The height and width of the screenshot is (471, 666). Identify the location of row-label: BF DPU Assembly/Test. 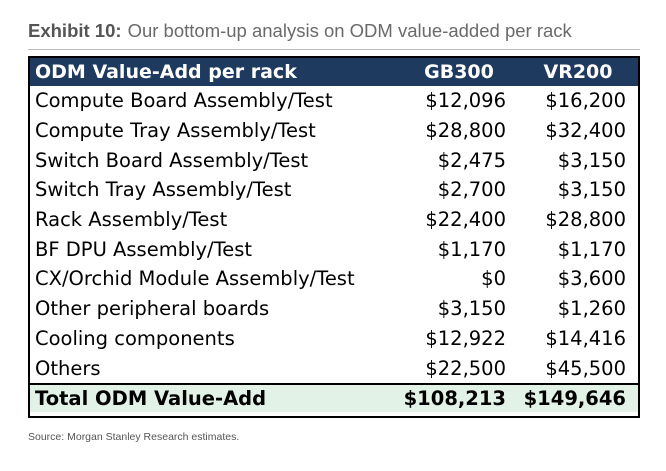
(143, 249).